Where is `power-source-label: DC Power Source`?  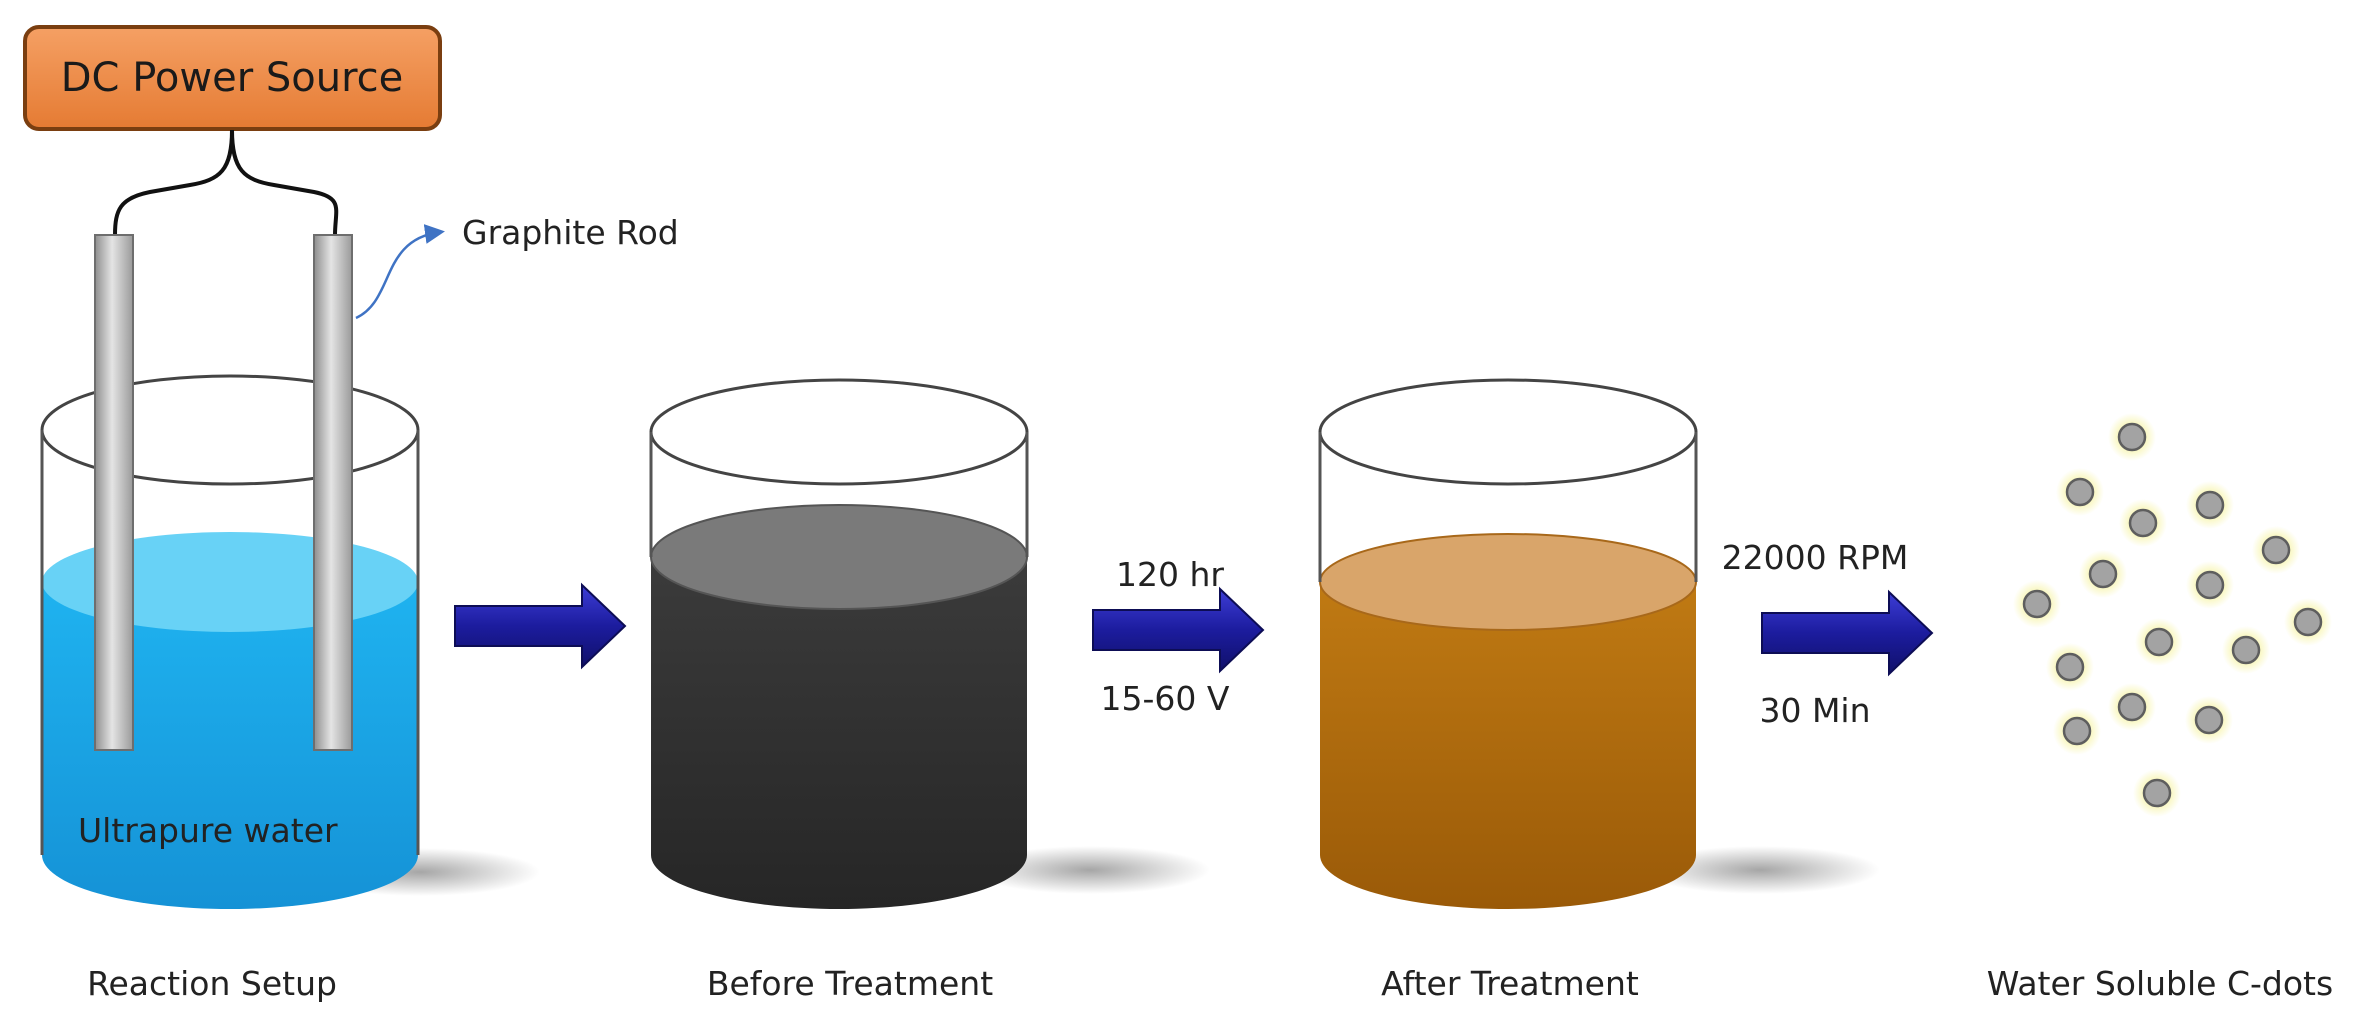 power-source-label: DC Power Source is located at coordinates (232, 78).